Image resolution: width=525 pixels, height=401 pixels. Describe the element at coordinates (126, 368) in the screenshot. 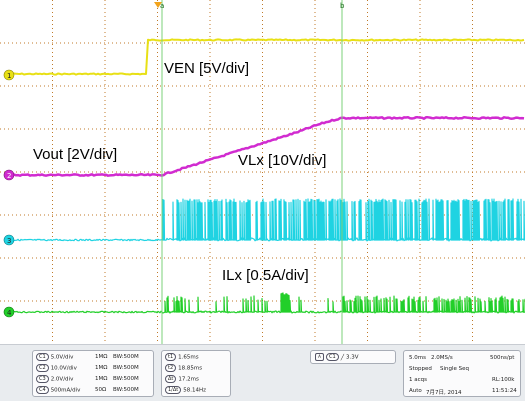

I see `c2-bandwidth: BW:500M` at that location.